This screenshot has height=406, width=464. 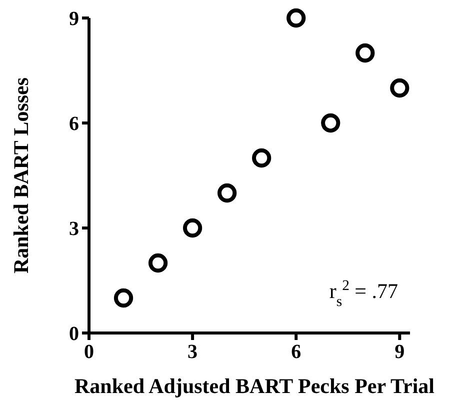 What do you see at coordinates (74, 229) in the screenshot?
I see `y-tick-label: 3` at bounding box center [74, 229].